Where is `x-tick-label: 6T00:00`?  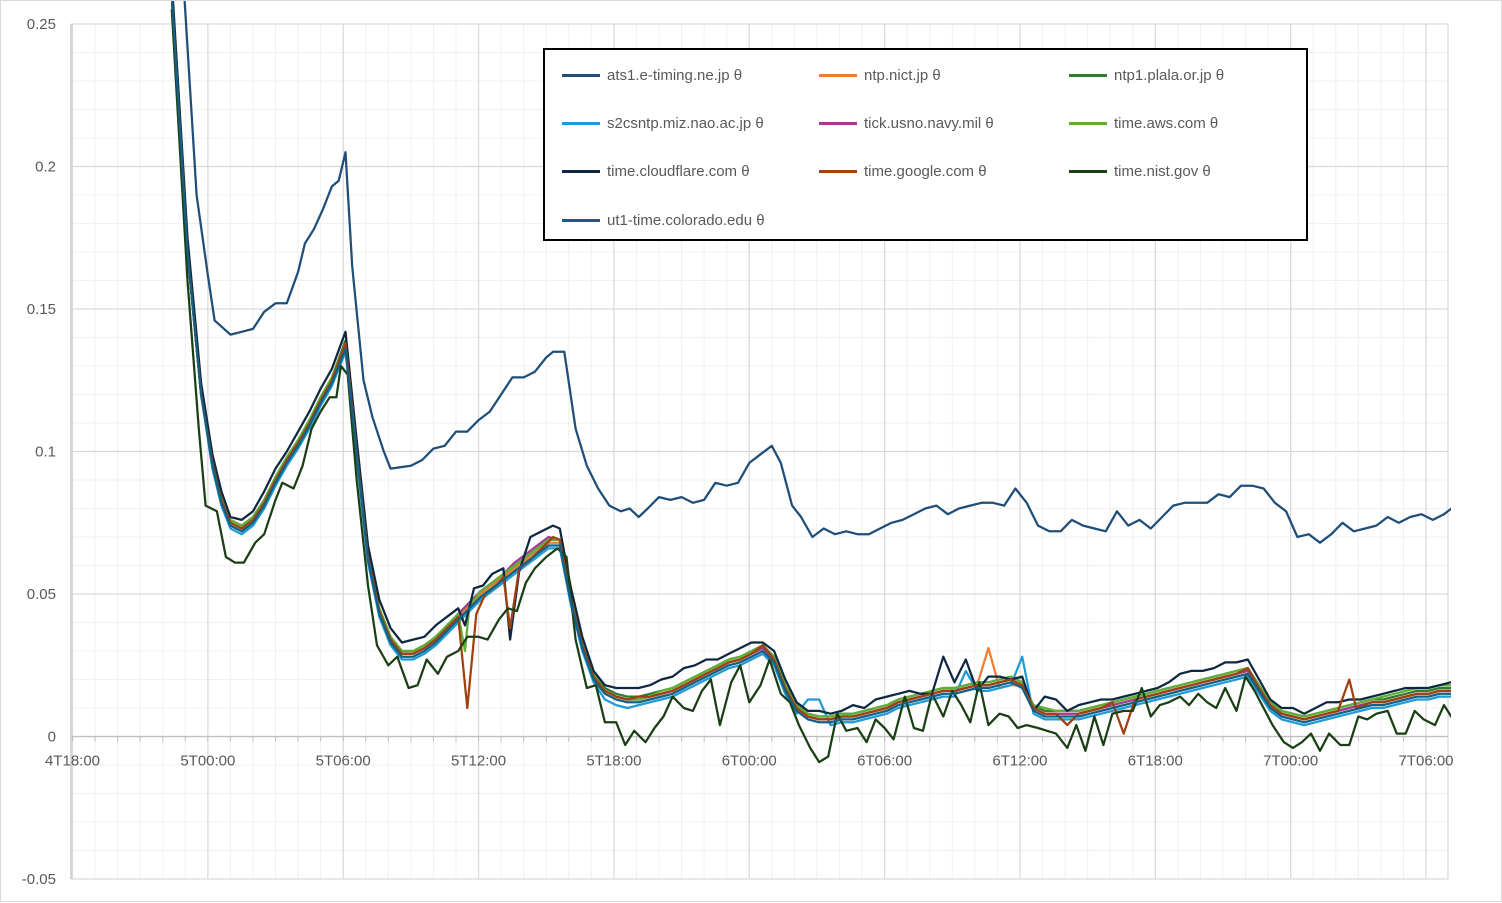
x-tick-label: 6T00:00 is located at coordinates (749, 761).